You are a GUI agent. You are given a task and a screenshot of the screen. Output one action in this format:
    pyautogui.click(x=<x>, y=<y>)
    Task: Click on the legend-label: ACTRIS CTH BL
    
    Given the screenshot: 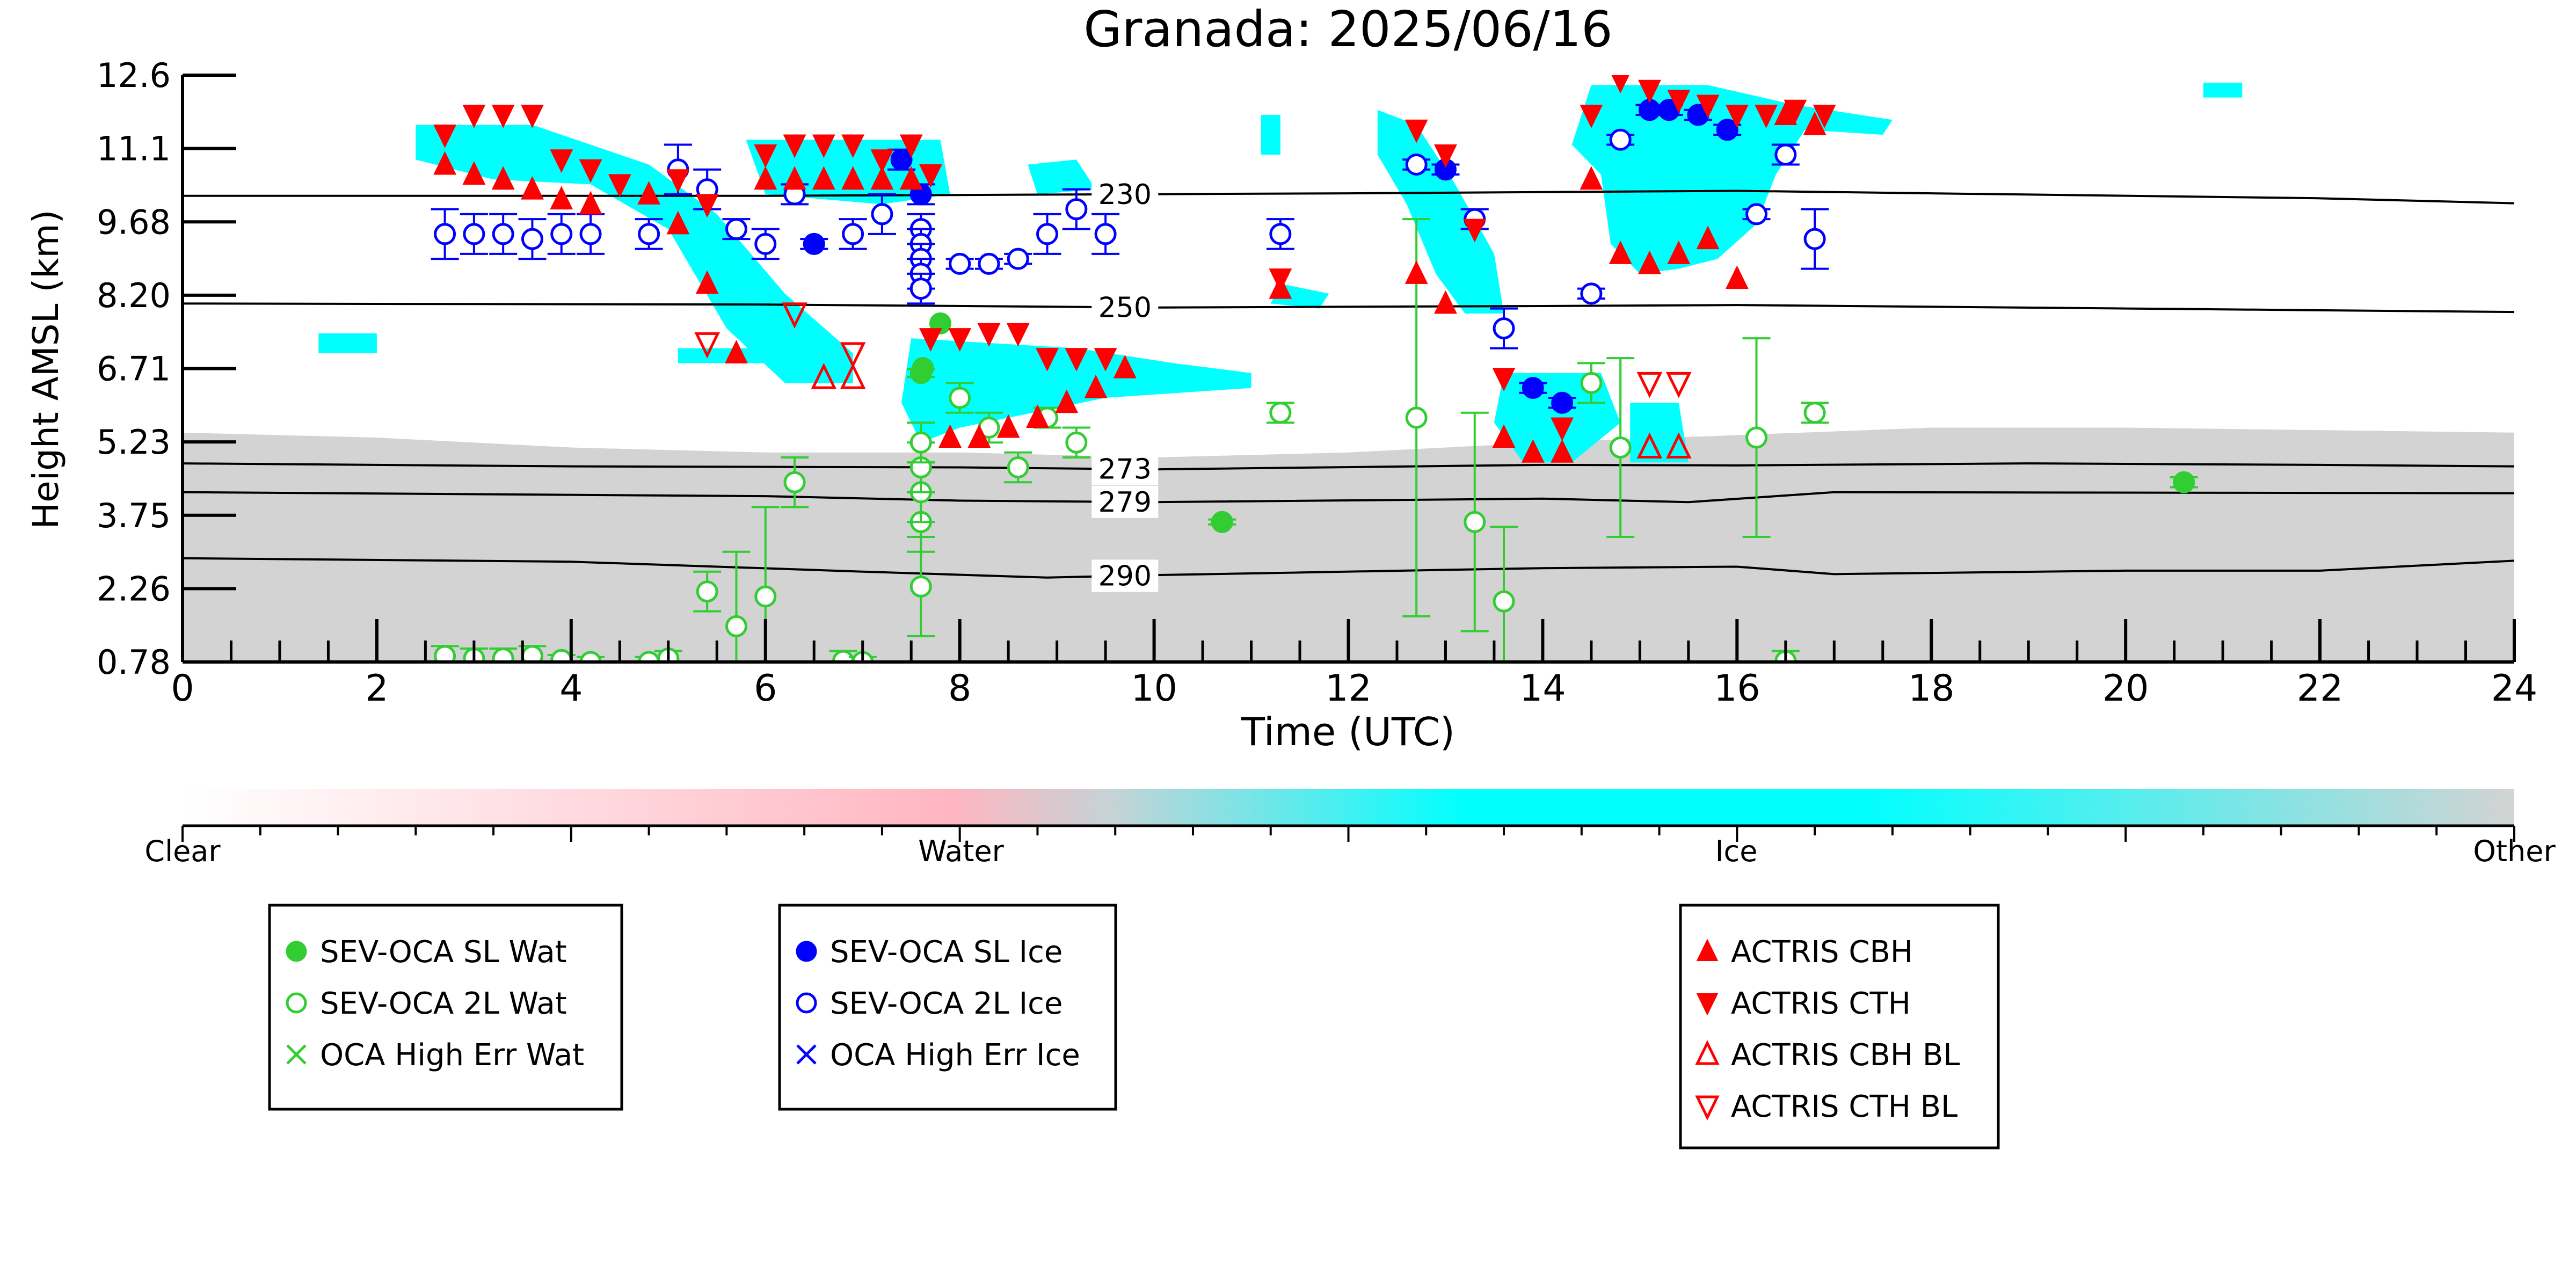 What is the action you would take?
    pyautogui.click(x=1844, y=1106)
    